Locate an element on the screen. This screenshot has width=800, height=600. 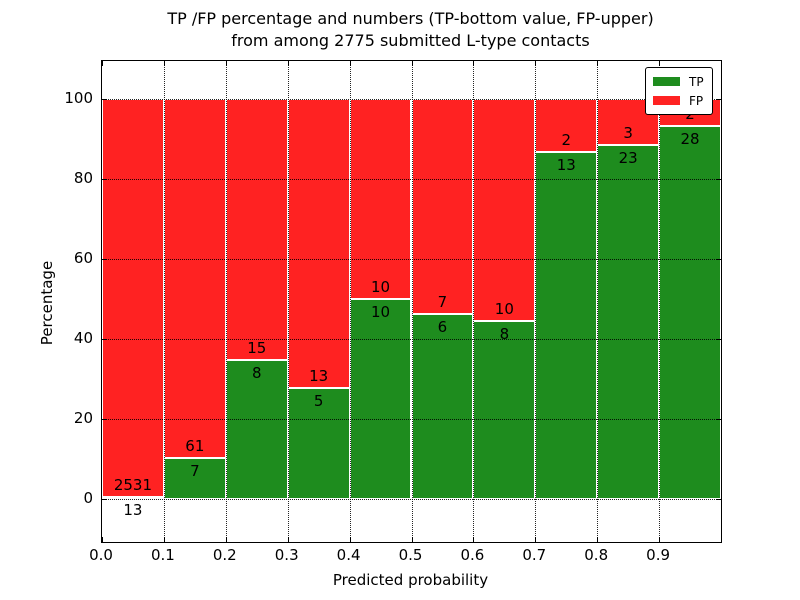
bar-tp-count-label: 7 is located at coordinates (195, 470).